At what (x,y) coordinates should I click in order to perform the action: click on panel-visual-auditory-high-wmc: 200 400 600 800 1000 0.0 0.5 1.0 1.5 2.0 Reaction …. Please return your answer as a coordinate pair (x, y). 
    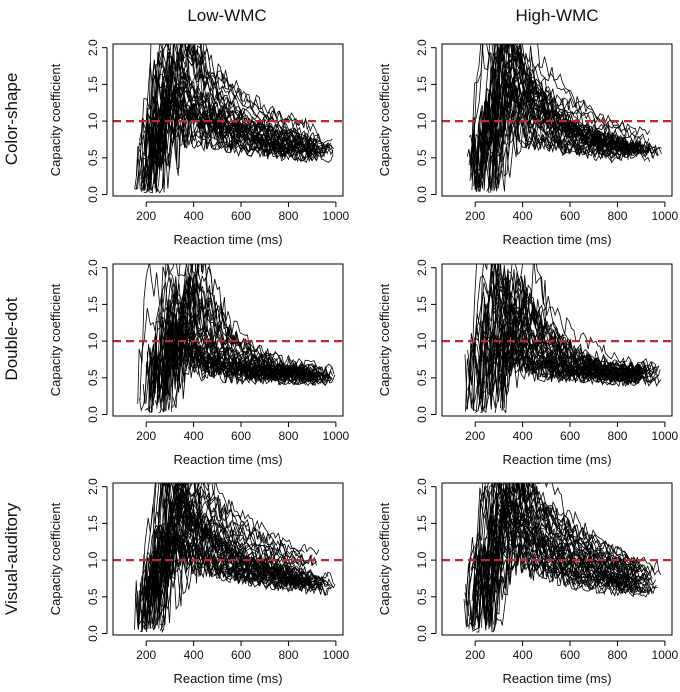
    Looking at the image, I should click on (528, 582).